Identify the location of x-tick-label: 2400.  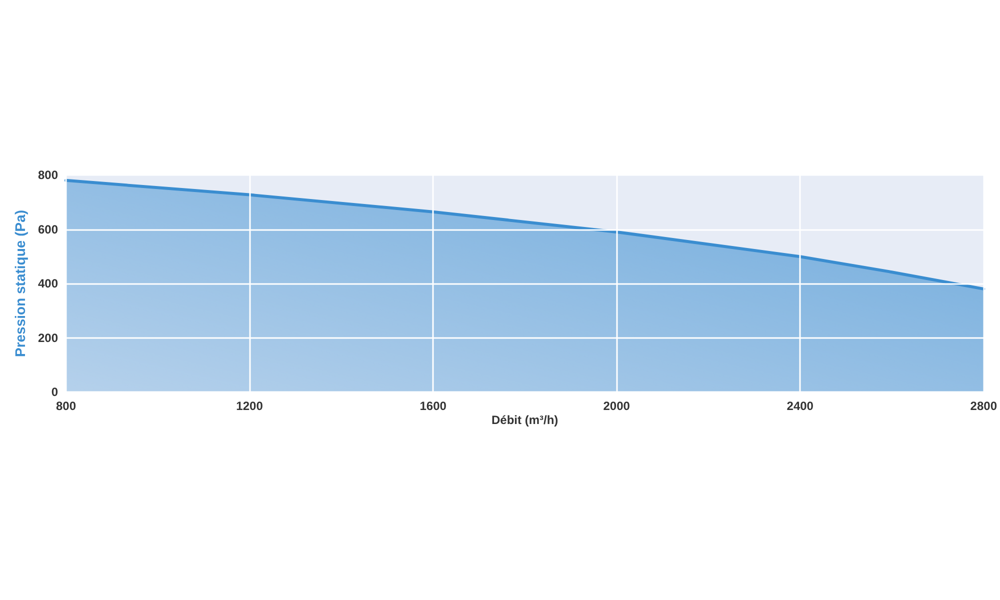
(800, 406).